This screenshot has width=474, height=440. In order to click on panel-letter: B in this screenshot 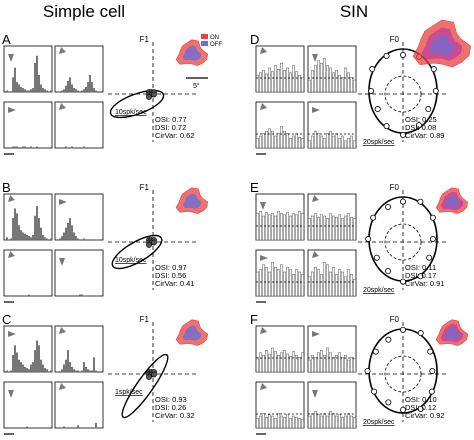, I will do `click(6, 187)`.